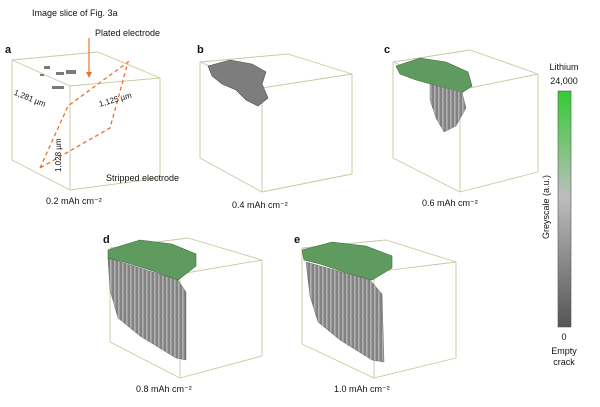 This screenshot has height=407, width=600. What do you see at coordinates (450, 203) in the screenshot?
I see `panel-c-caption: 0.6 mAh cm⁻²` at bounding box center [450, 203].